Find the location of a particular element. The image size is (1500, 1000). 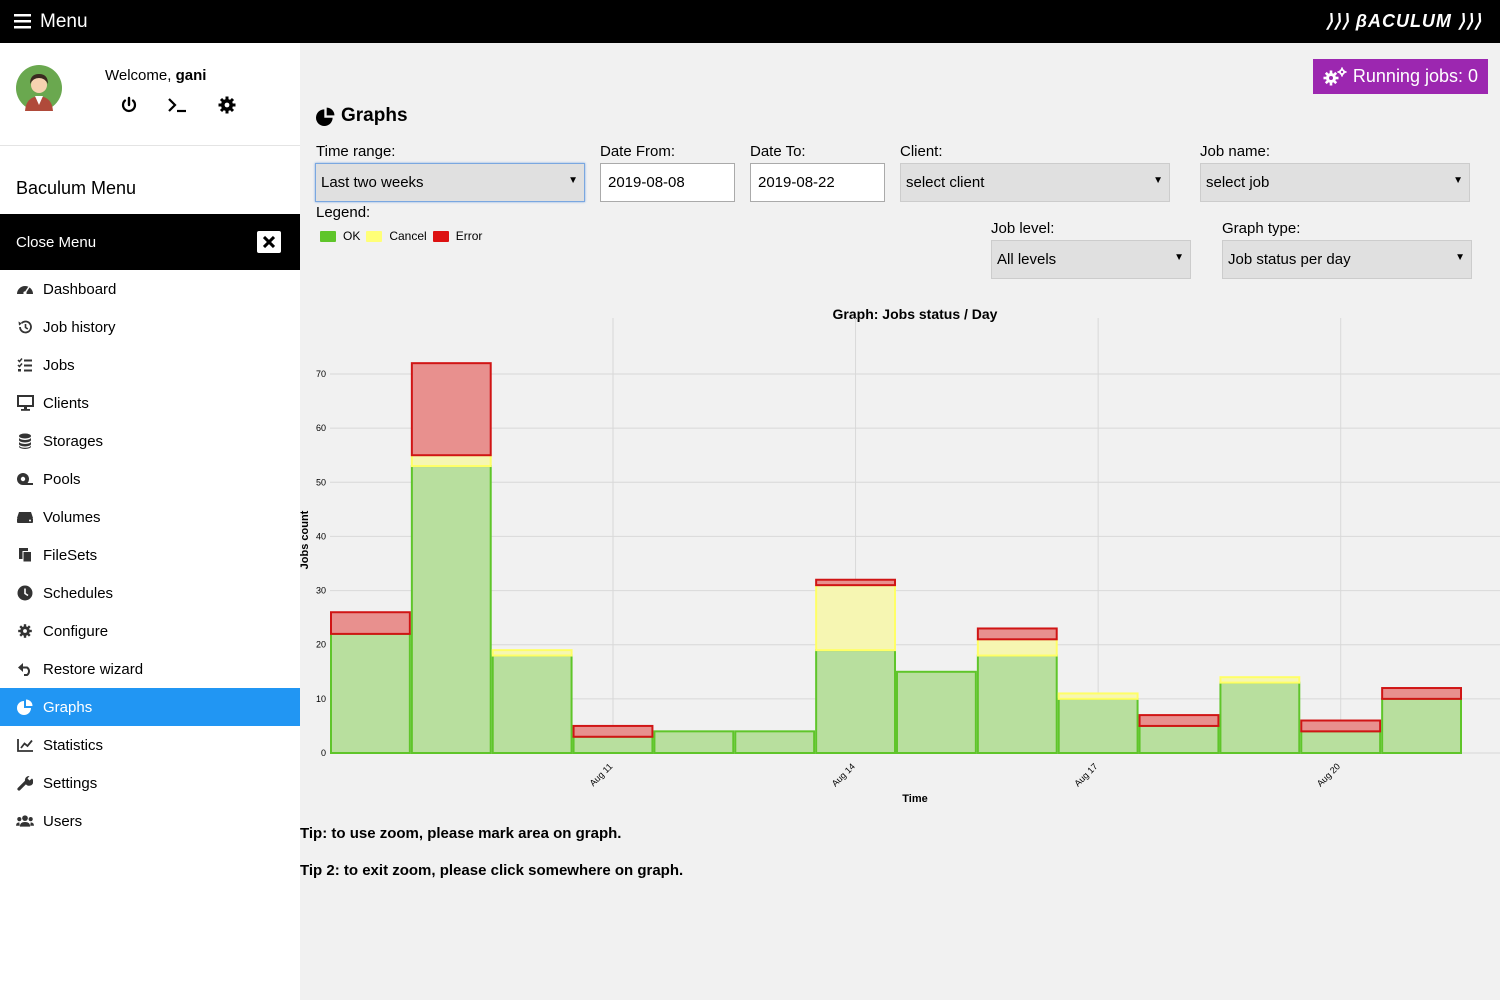

sidebar-item-label: FileSets is located at coordinates (70, 555).